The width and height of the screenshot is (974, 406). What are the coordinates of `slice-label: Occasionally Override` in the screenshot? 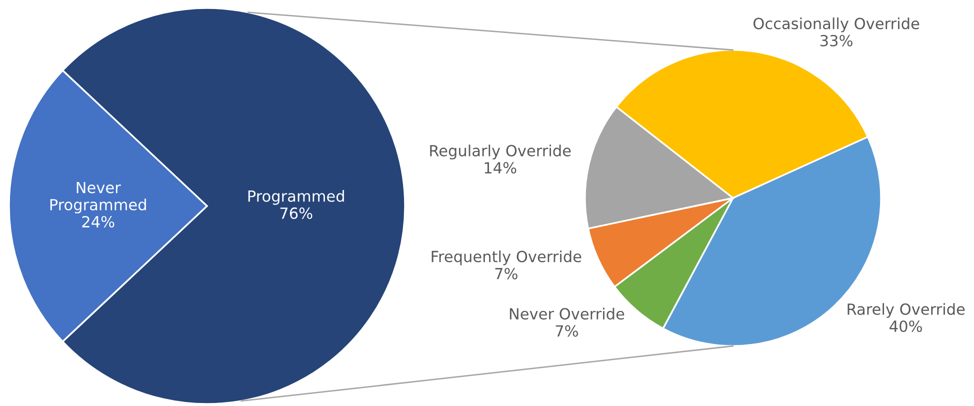 It's located at (837, 24).